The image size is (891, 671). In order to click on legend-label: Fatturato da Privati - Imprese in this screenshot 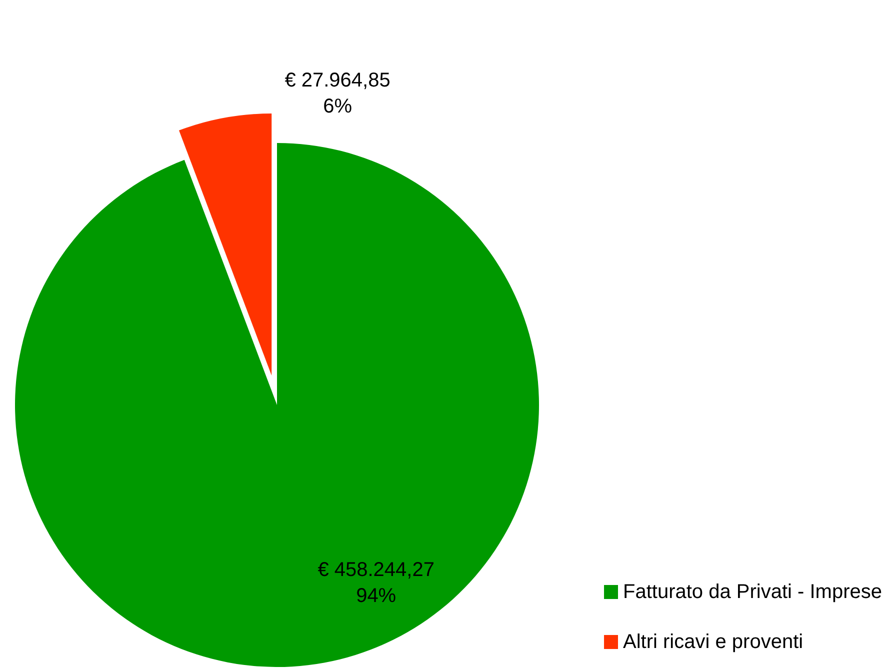, I will do `click(752, 592)`.